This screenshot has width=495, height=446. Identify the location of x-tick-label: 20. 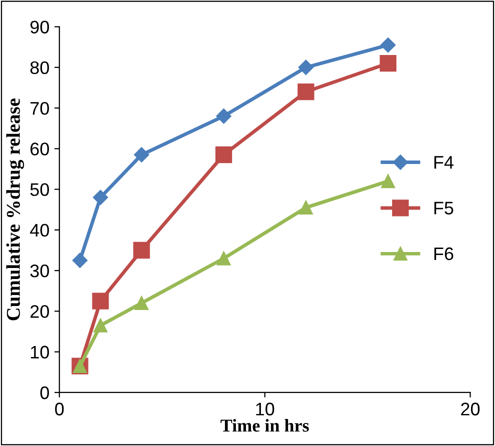
(470, 409).